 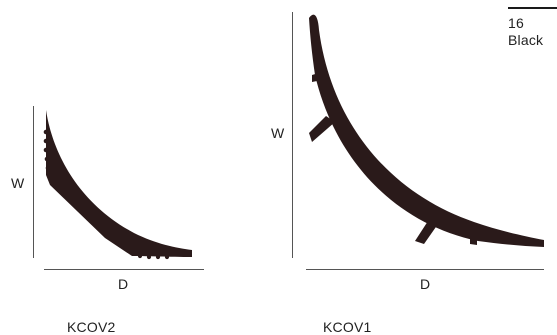 What do you see at coordinates (425, 284) in the screenshot?
I see `kcov1-depth-label: D` at bounding box center [425, 284].